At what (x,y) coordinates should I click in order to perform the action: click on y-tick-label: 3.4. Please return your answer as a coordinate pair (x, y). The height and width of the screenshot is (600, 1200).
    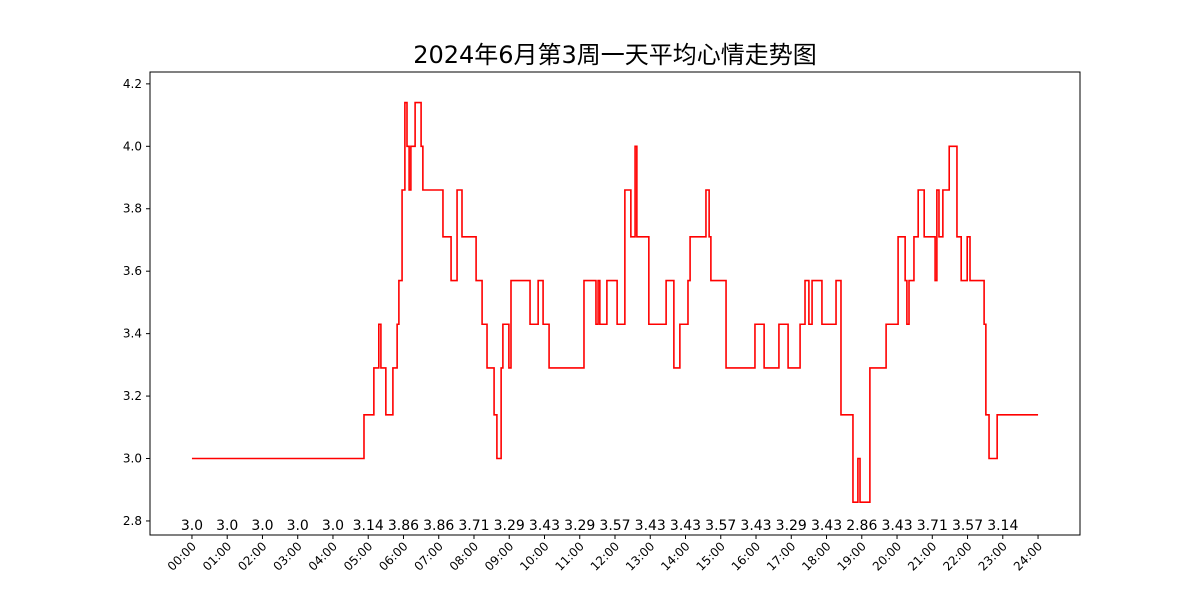
    Looking at the image, I should click on (132, 334).